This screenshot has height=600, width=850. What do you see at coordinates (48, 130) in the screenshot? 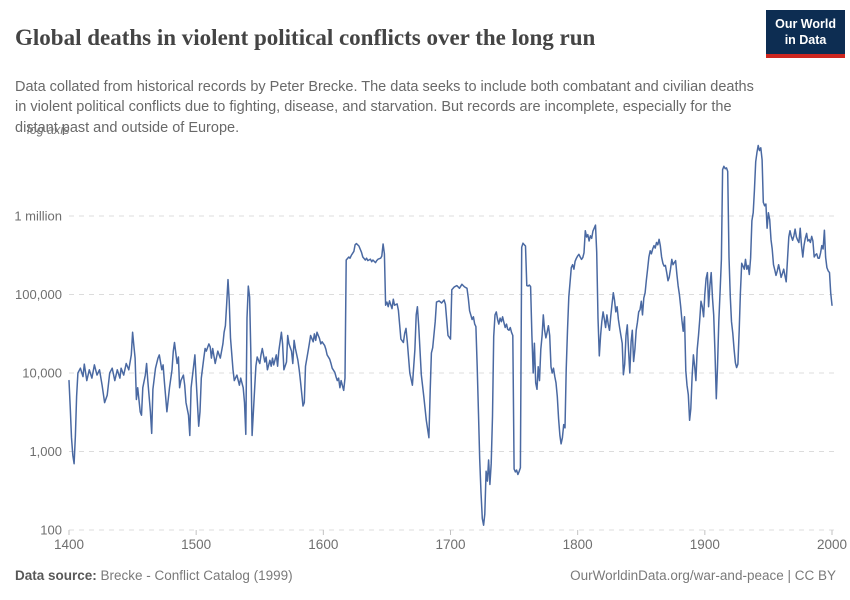
I see `log-axis-label: log axis` at bounding box center [48, 130].